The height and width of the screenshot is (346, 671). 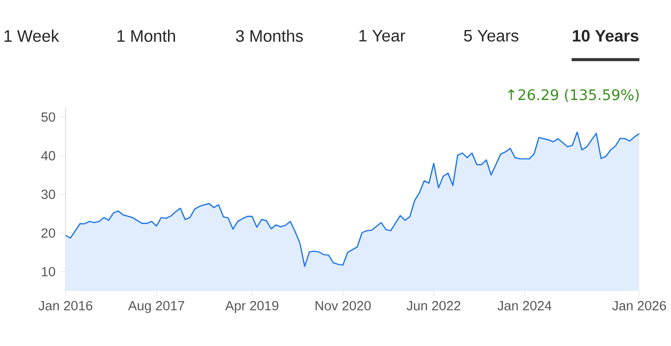 I want to click on y-tick-label: 10, so click(x=49, y=271).